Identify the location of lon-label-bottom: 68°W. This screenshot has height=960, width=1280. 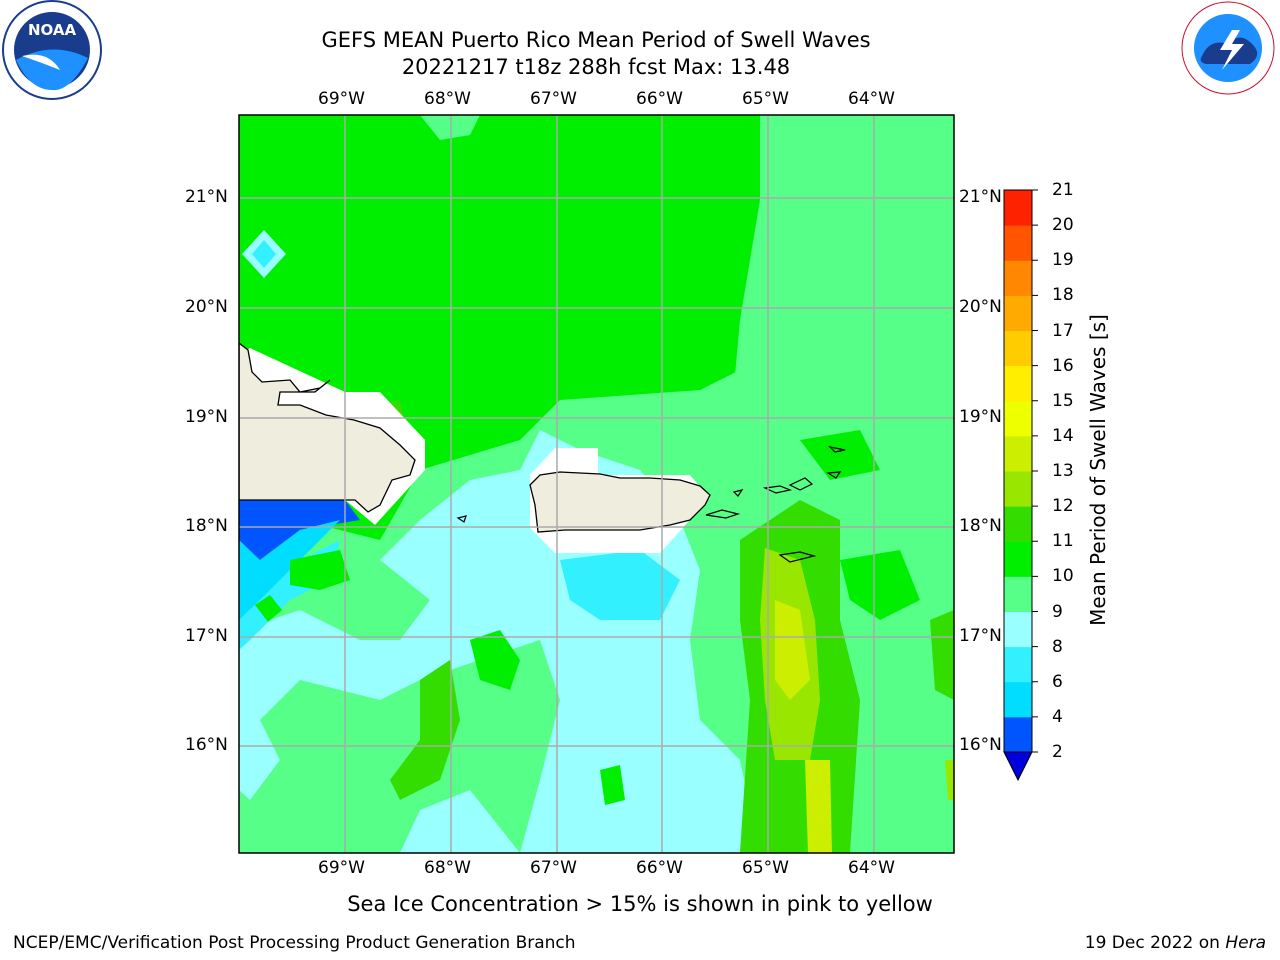
(447, 868).